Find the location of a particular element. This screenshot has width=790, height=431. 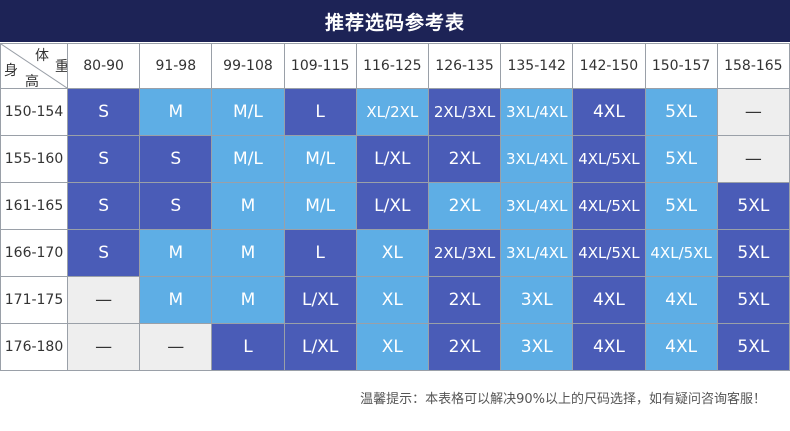

weight-range-header: 135-142 is located at coordinates (537, 66).